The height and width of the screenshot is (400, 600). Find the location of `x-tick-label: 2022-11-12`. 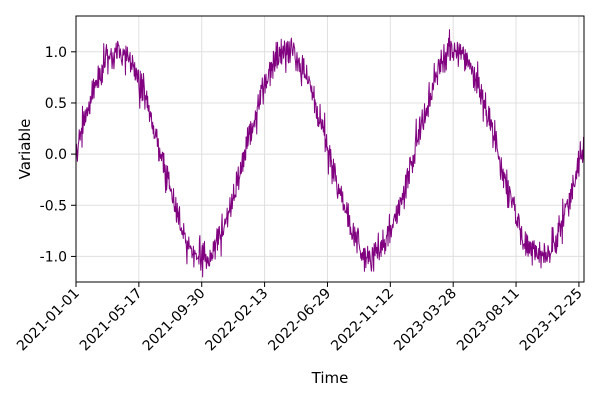

x-tick-label: 2022-11-12 is located at coordinates (362, 320).